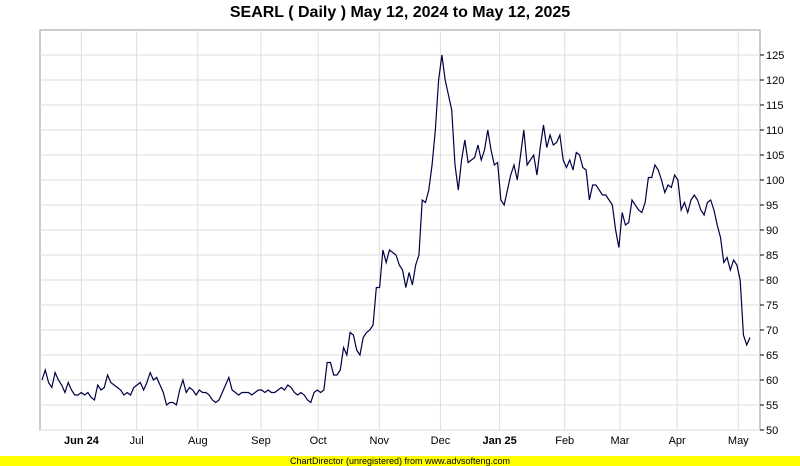  I want to click on y-tick-label: 120, so click(775, 81).